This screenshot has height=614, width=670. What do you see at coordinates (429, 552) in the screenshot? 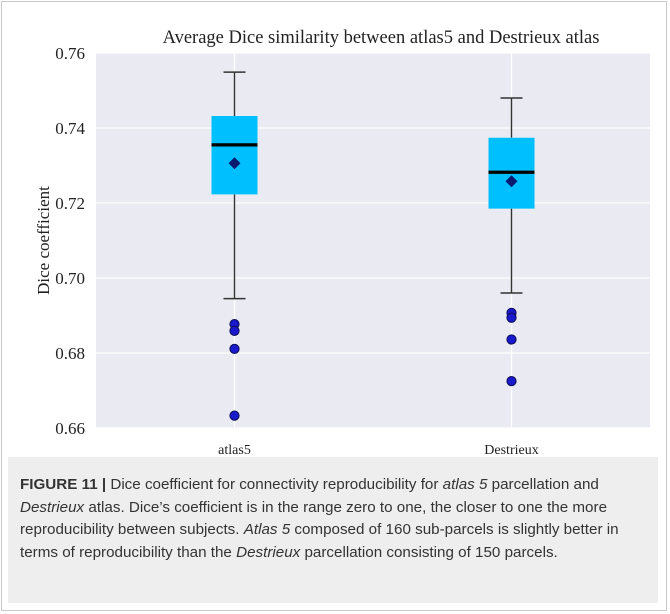
I see `caption-text-segment: parcellation consisting of 150 parcels.` at bounding box center [429, 552].